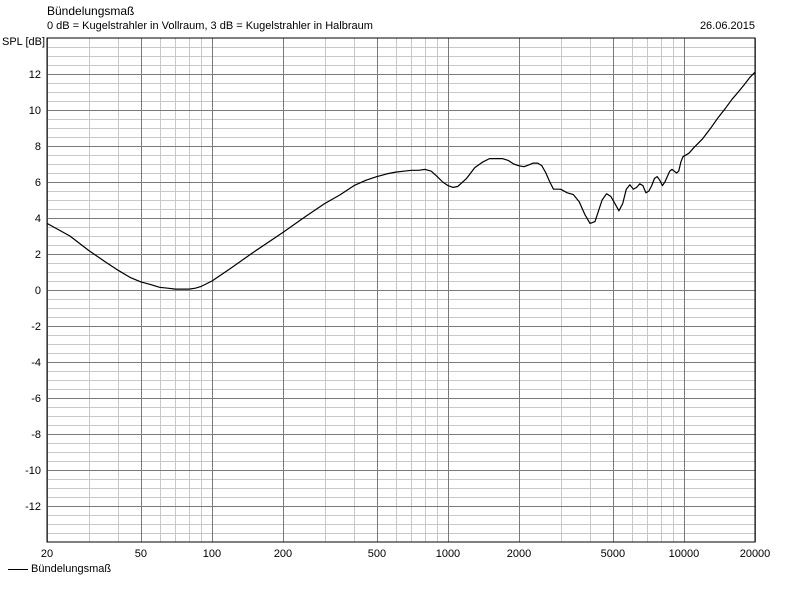 The height and width of the screenshot is (598, 800). Describe the element at coordinates (519, 554) in the screenshot. I see `x-tick-label: 2000` at that location.